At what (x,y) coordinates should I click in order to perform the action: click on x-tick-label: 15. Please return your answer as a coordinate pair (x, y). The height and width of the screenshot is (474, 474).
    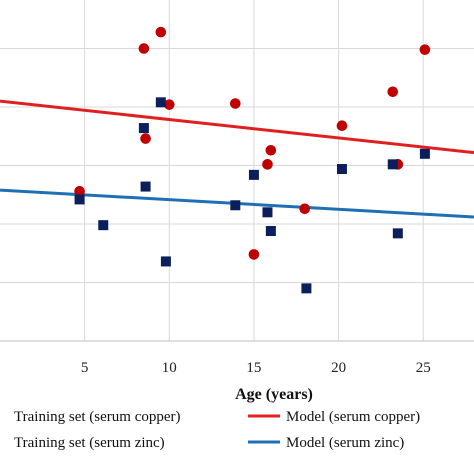
    Looking at the image, I should click on (253, 368).